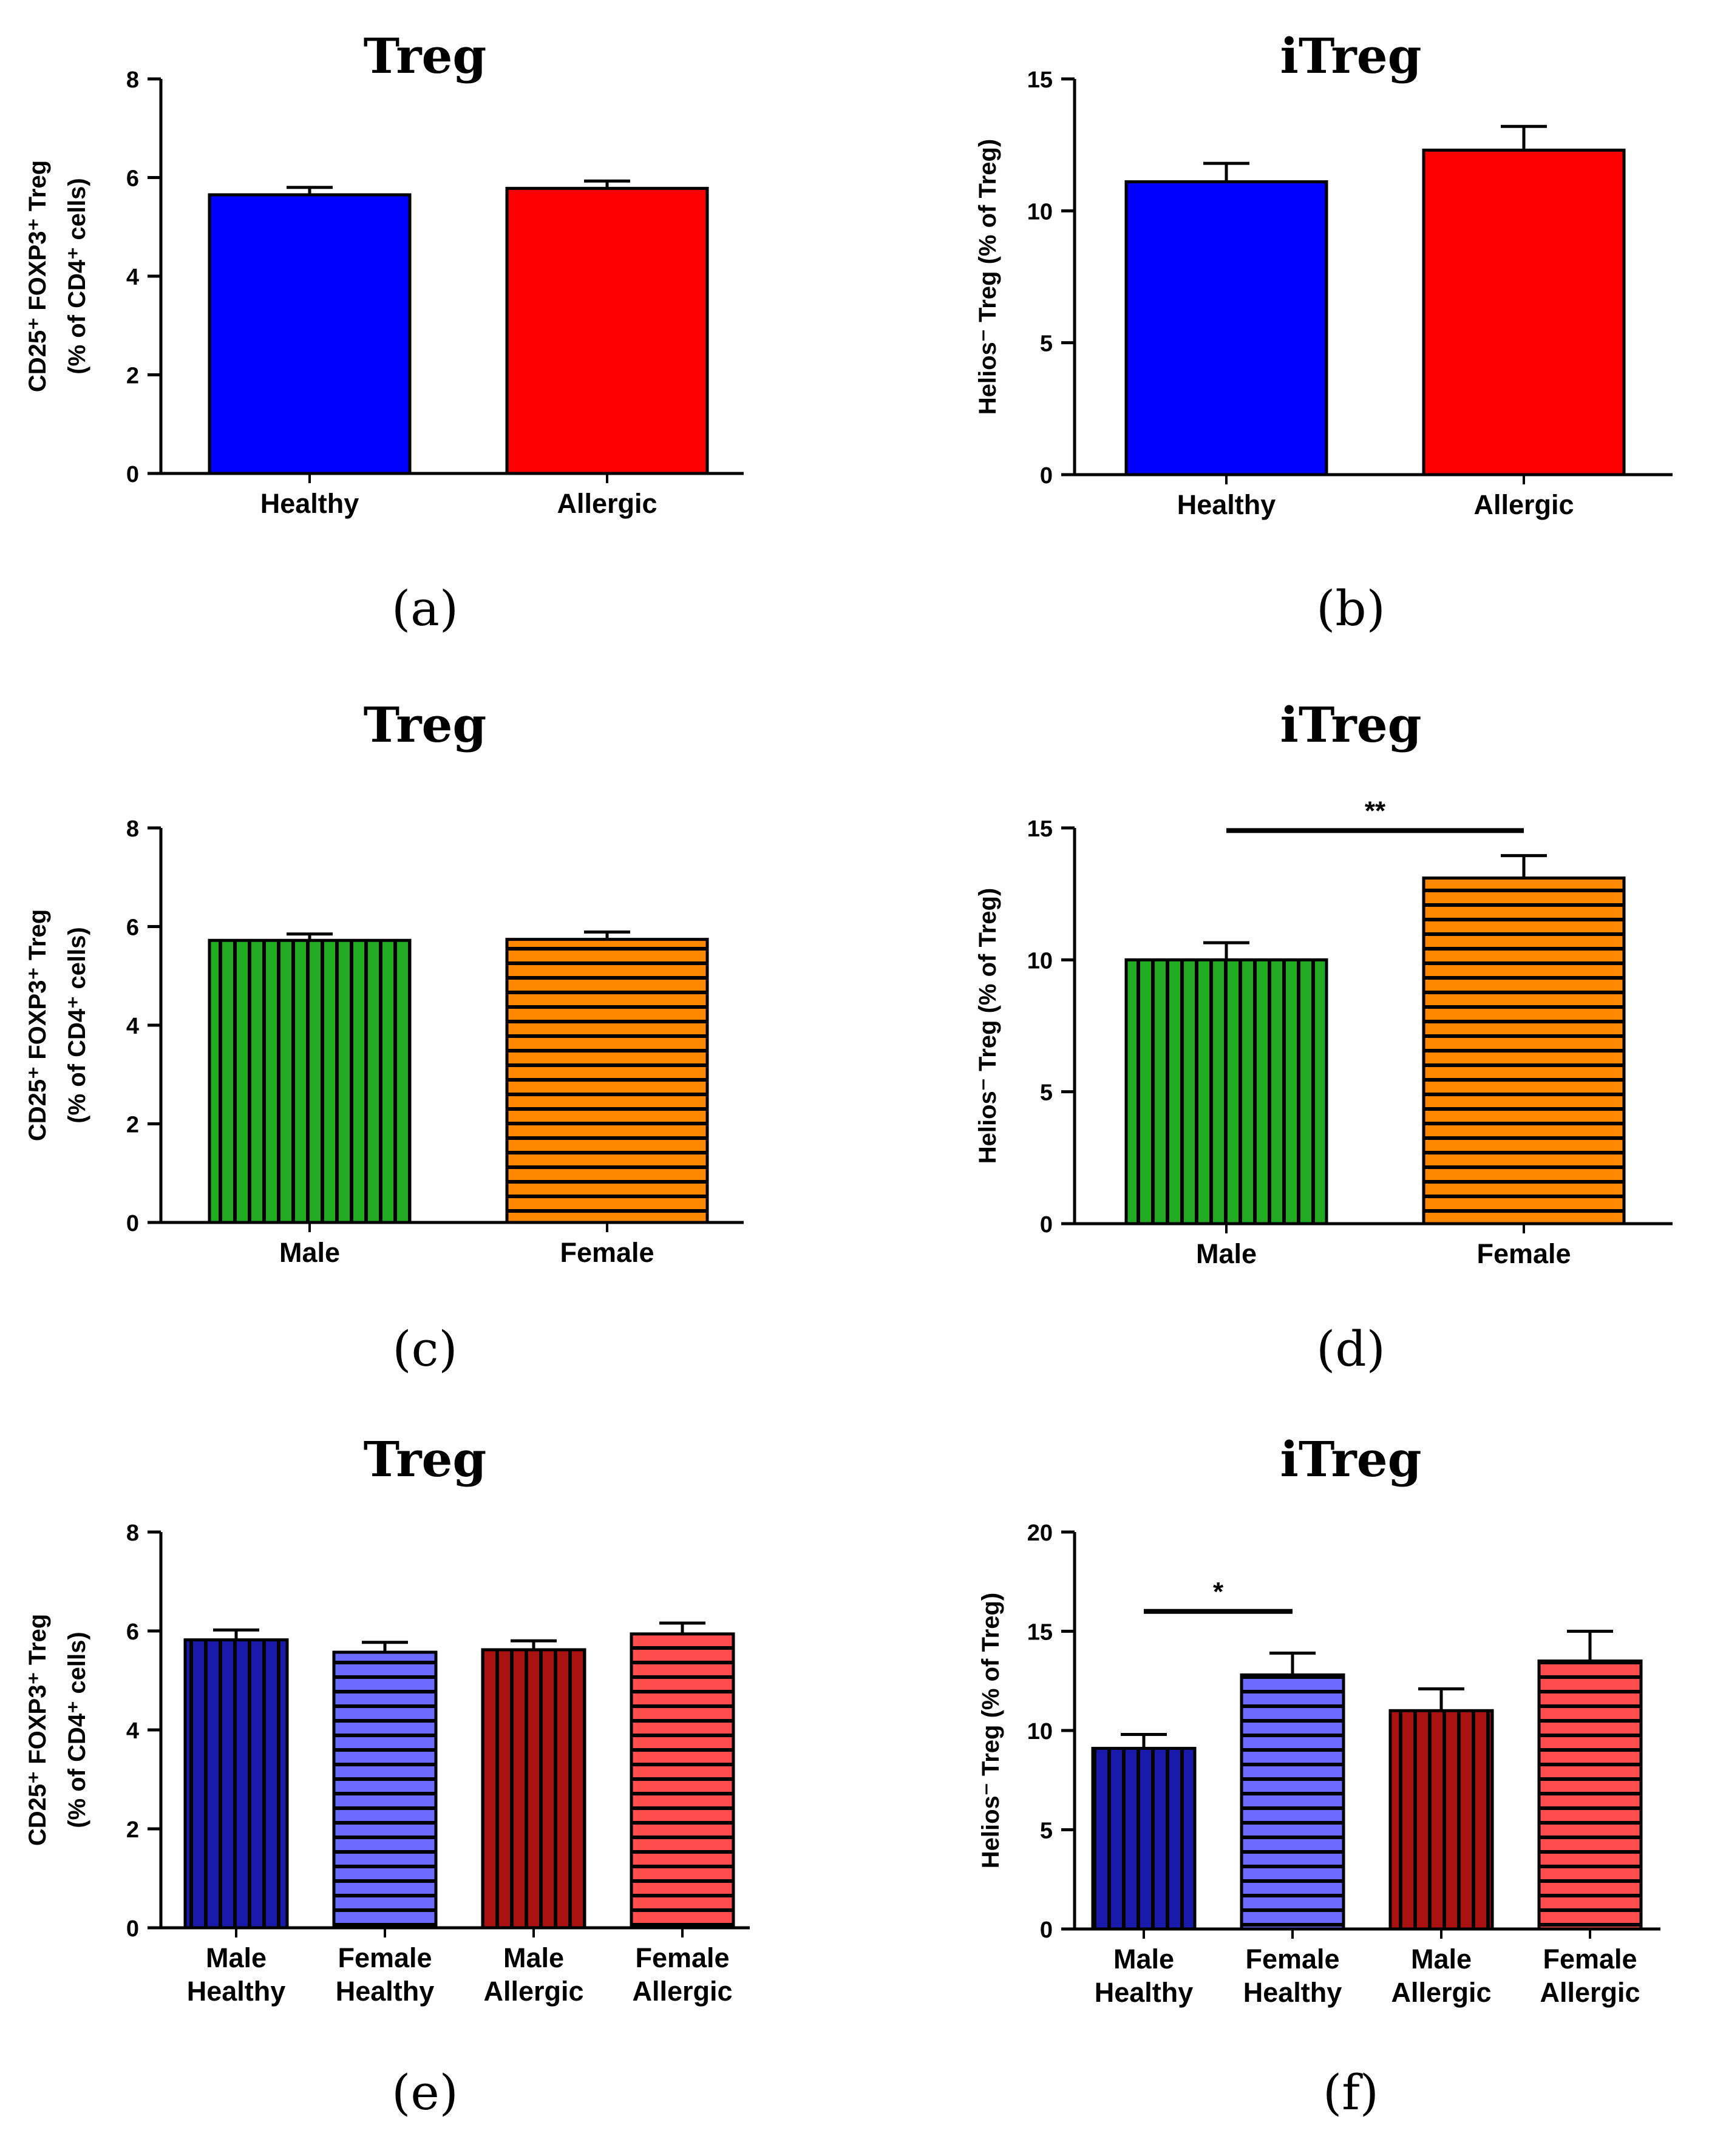 This screenshot has height=2156, width=1709. What do you see at coordinates (1218, 1592) in the screenshot?
I see `significance-label: *` at bounding box center [1218, 1592].